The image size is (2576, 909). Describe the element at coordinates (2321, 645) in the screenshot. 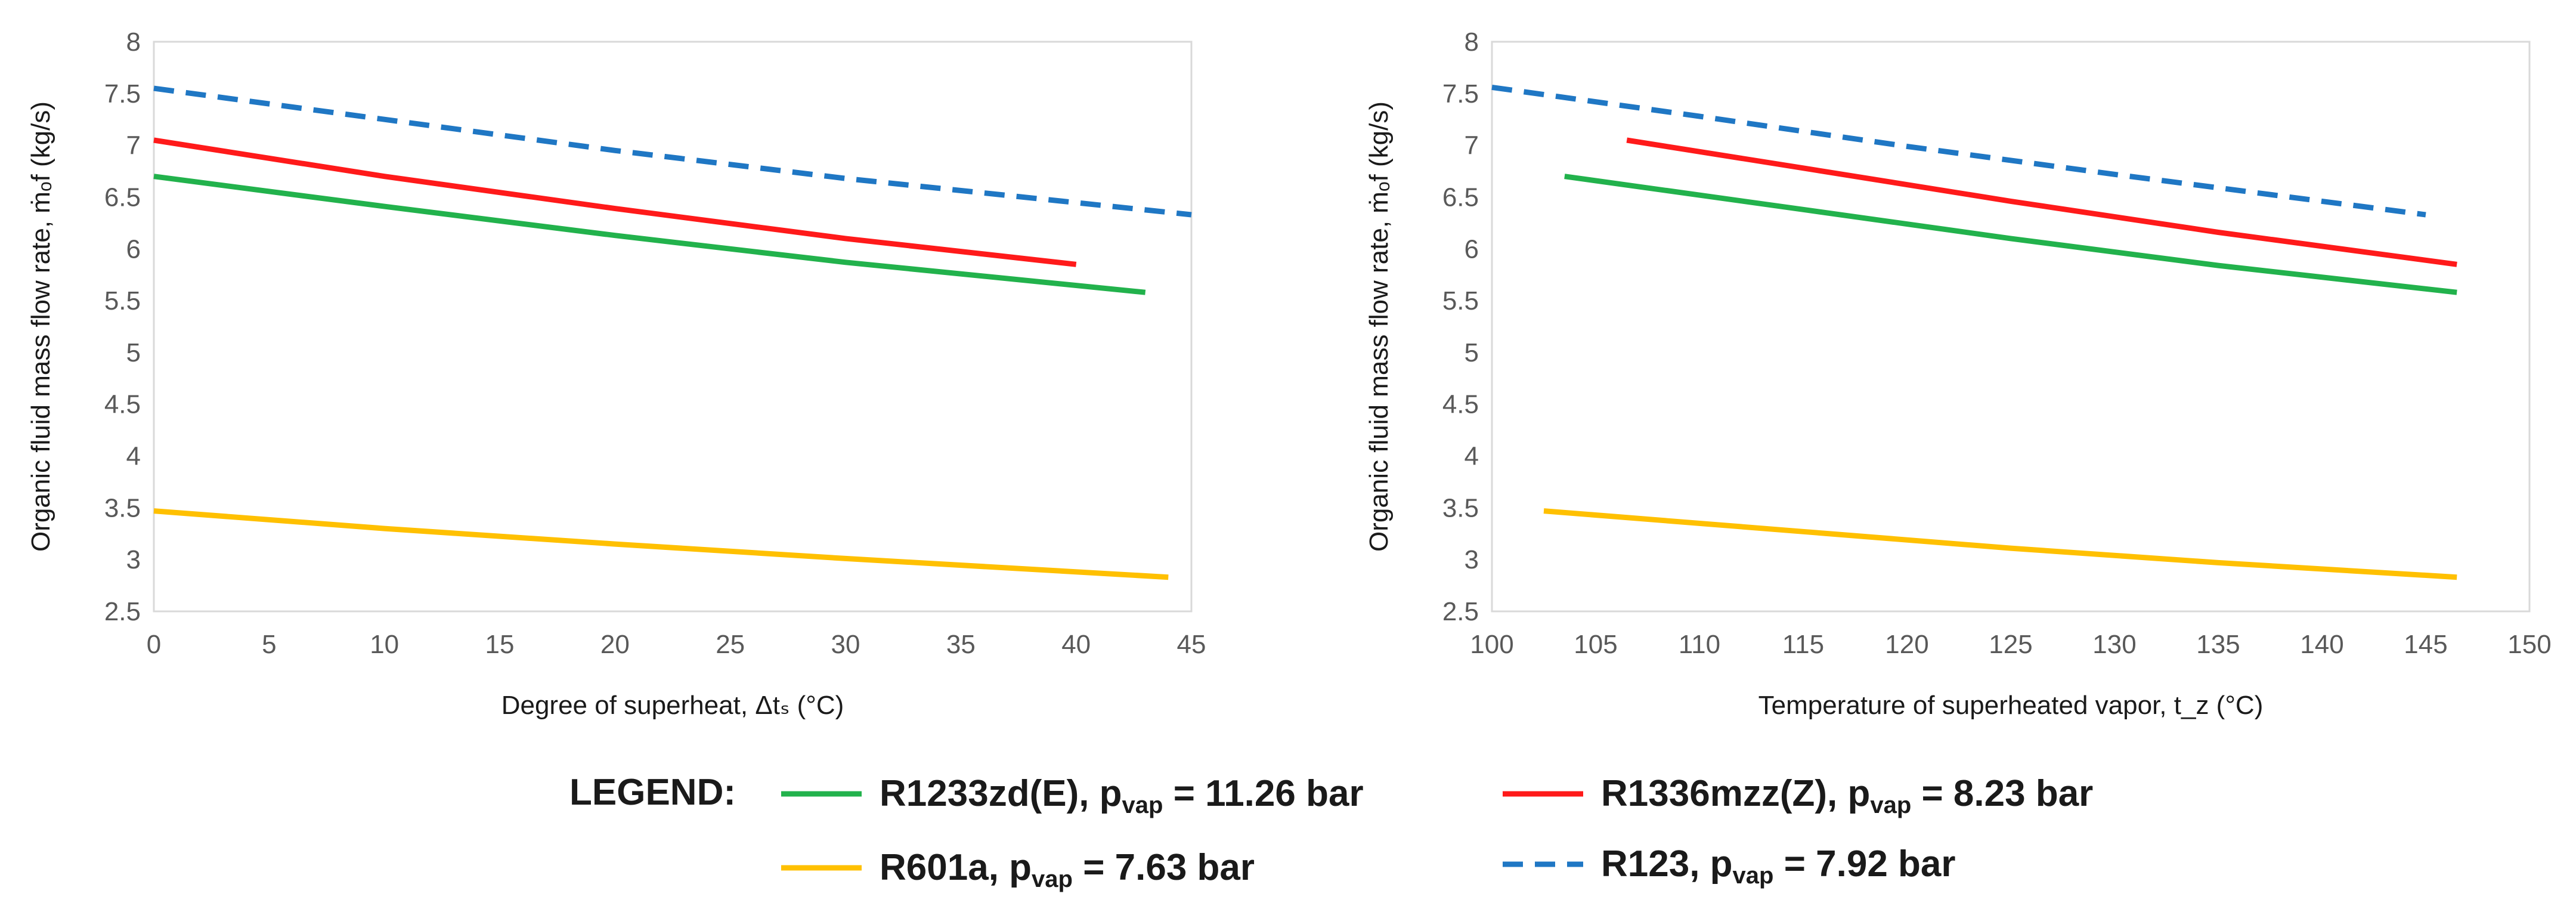

I see `x-tick-label: 140` at that location.